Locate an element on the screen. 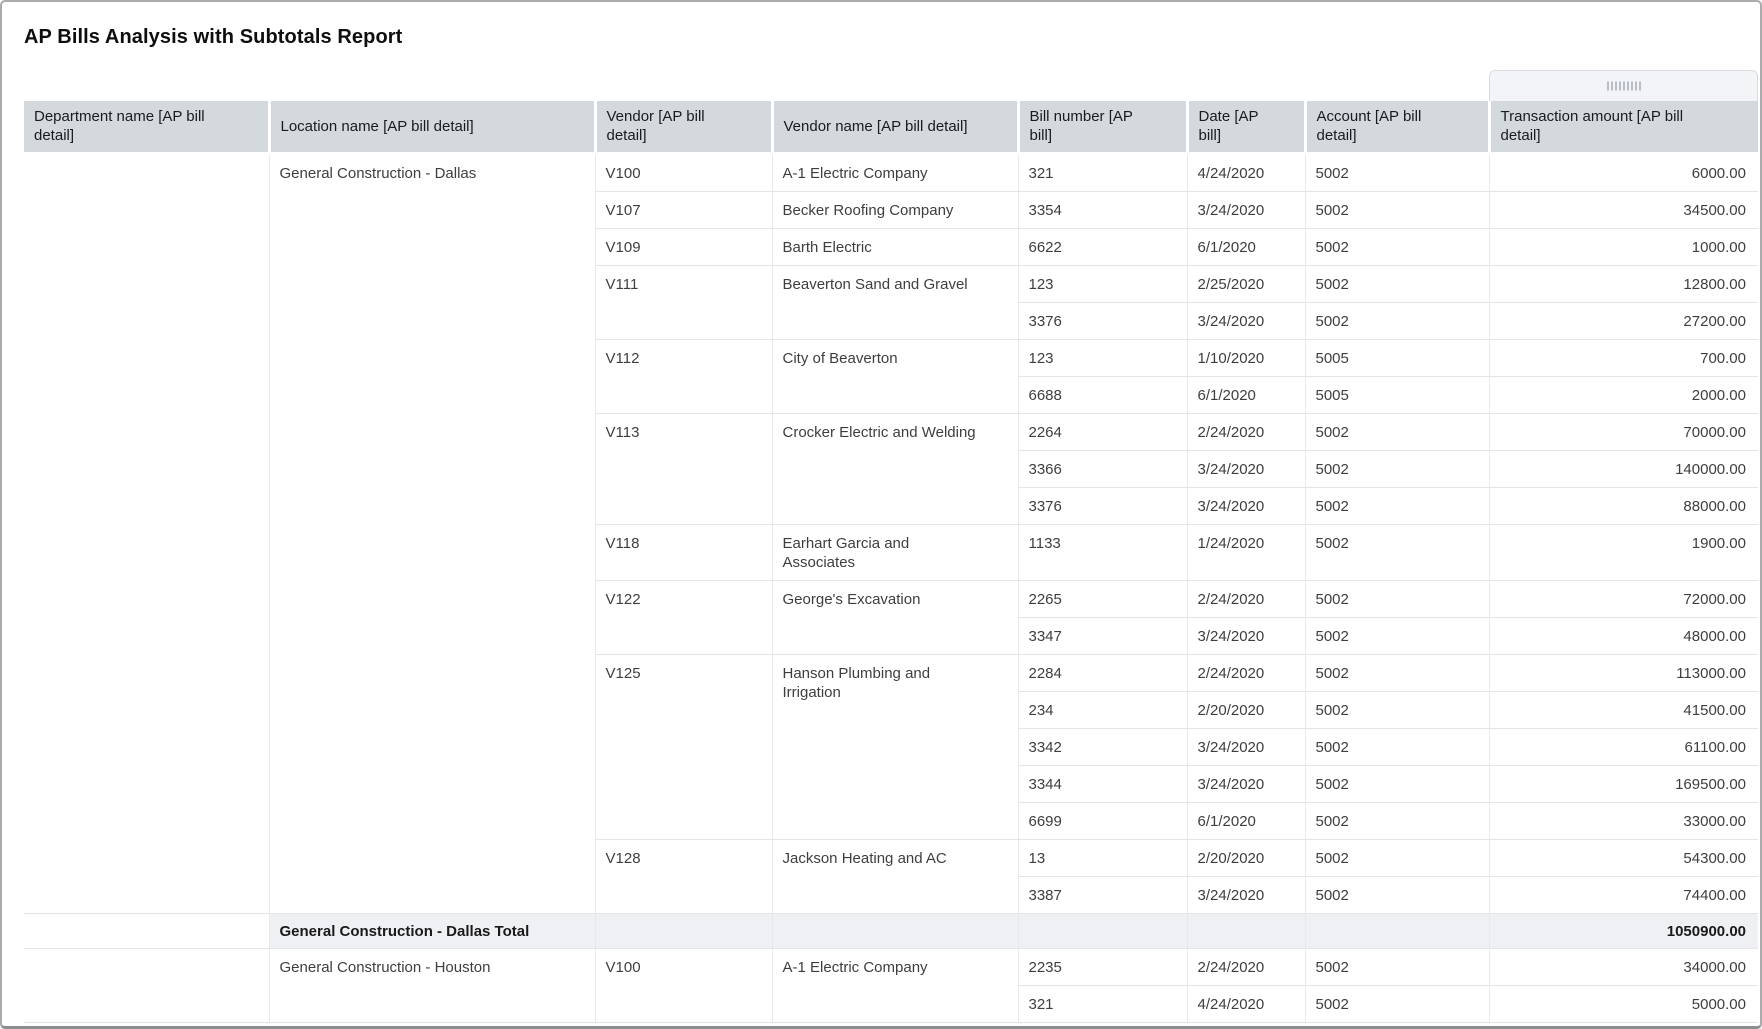 The image size is (1762, 1029). table-row: 321 4/24/2020 5002 5000.00 is located at coordinates (891, 1004).